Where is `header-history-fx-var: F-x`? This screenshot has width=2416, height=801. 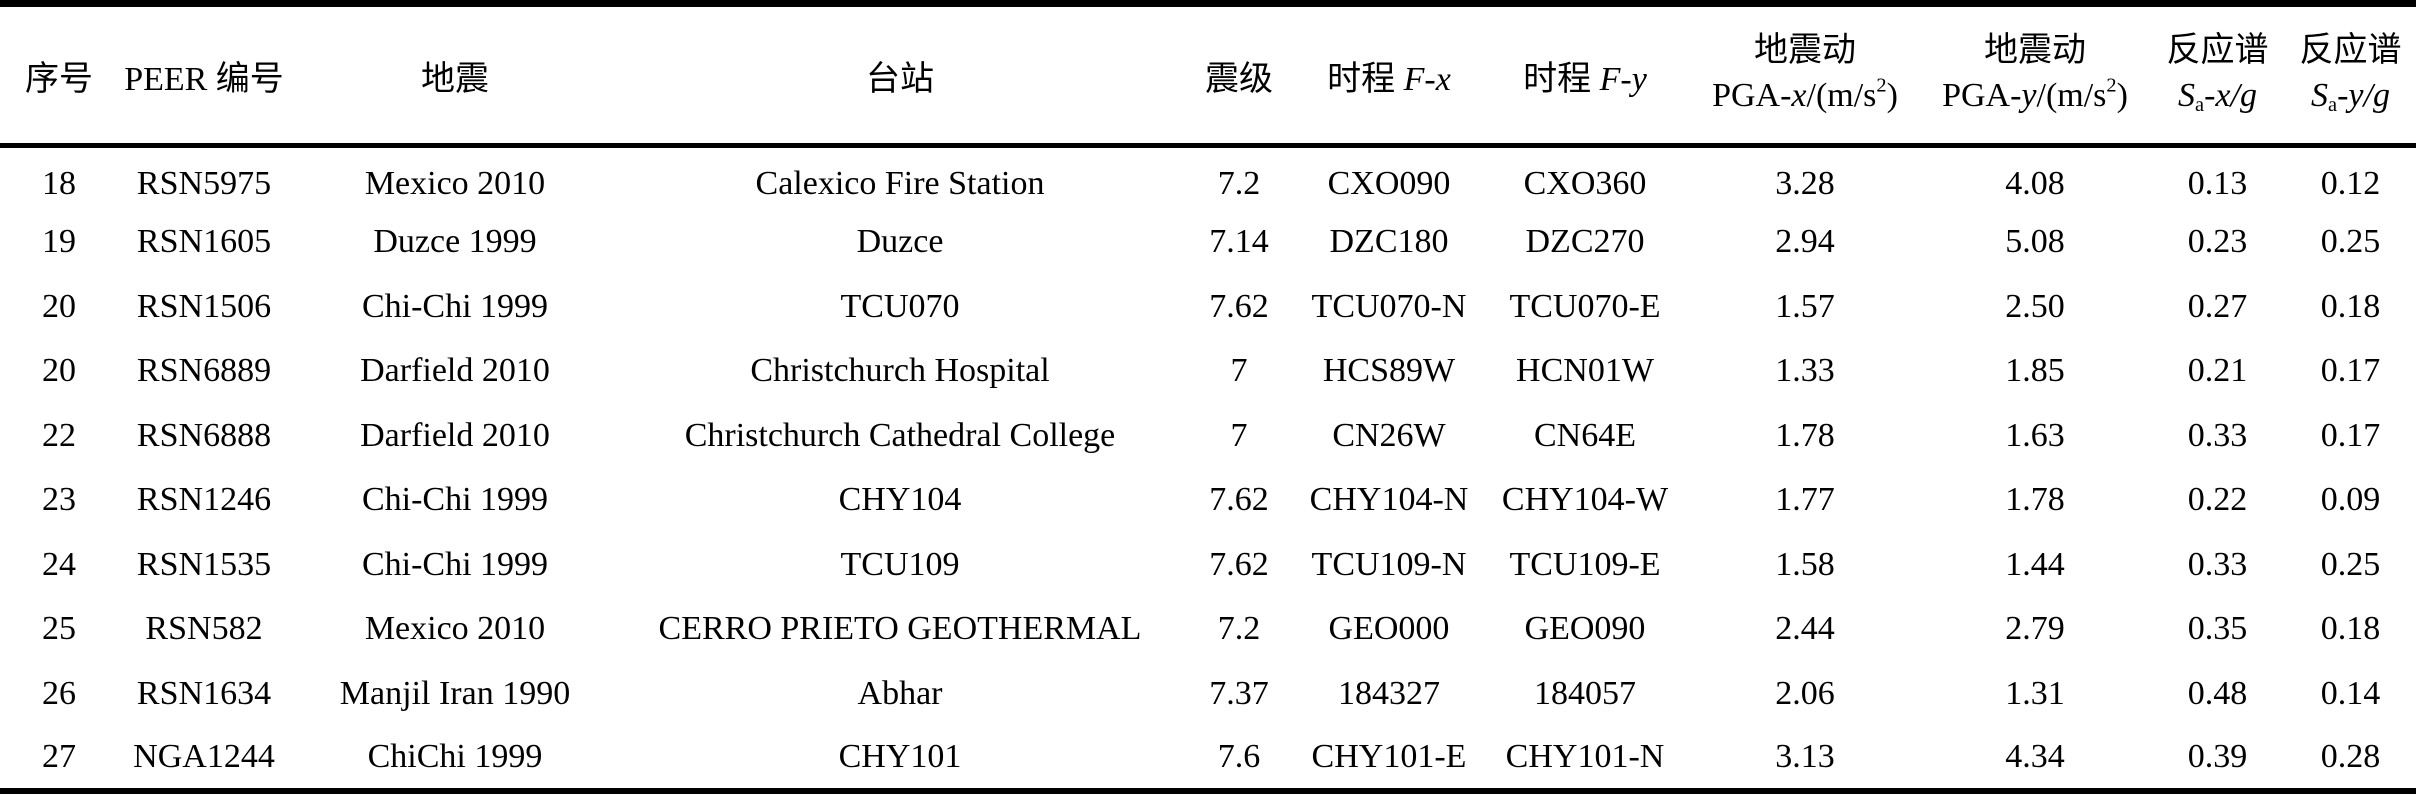
header-history-fx-var: F-x is located at coordinates (1427, 79).